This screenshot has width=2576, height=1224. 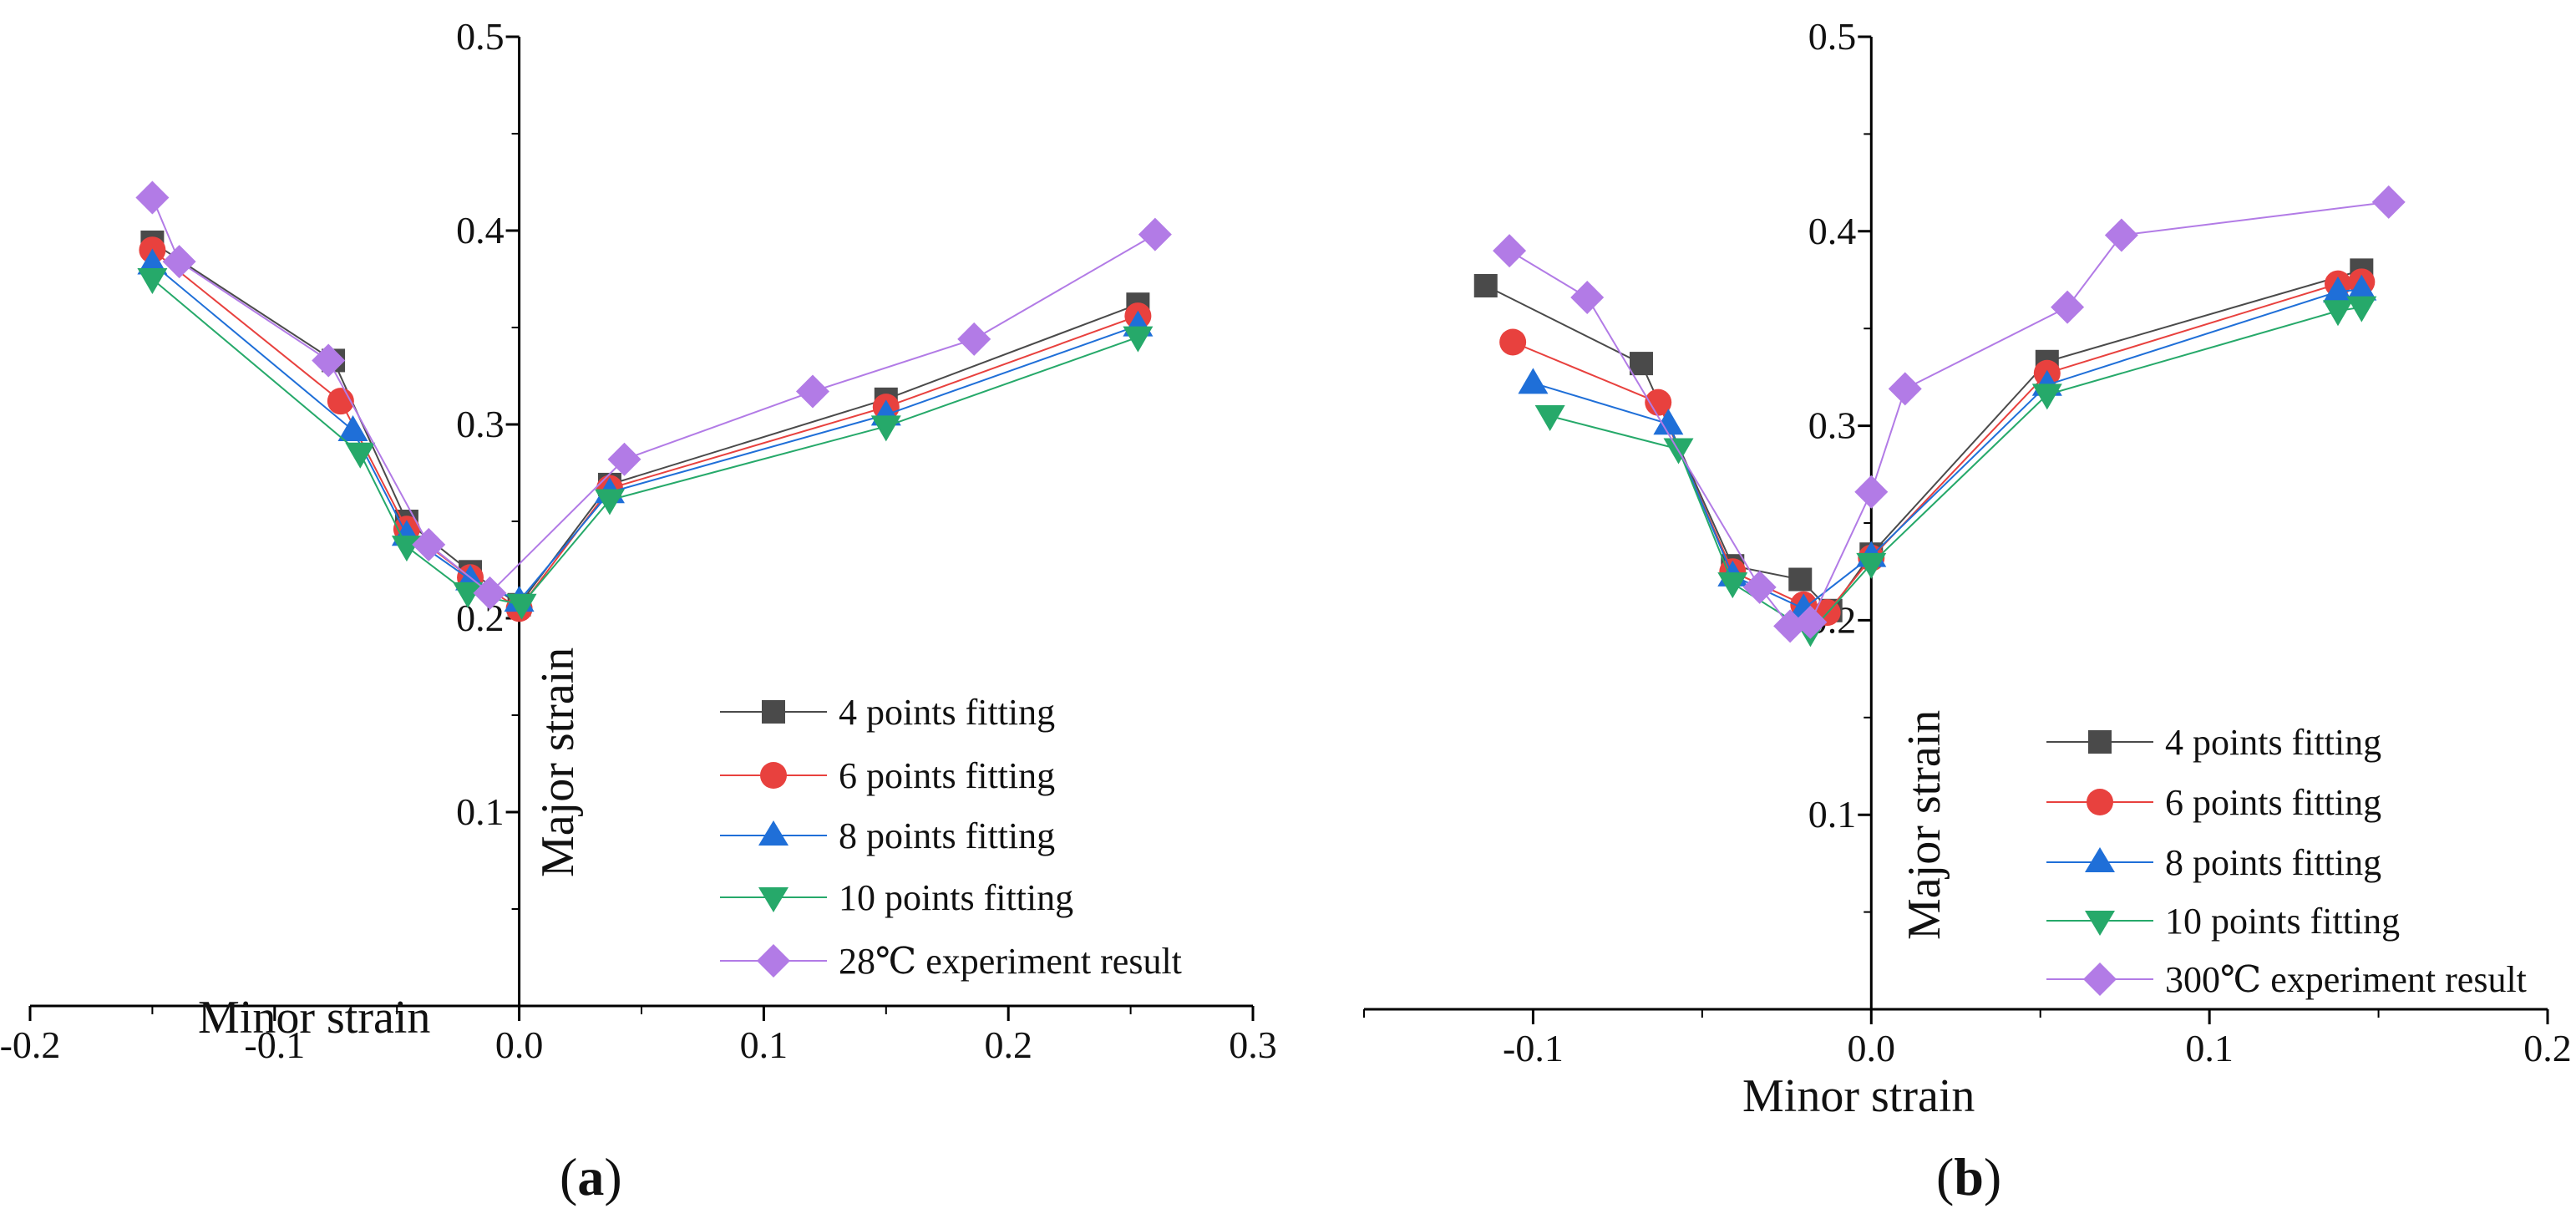 I want to click on x-axis-title-a: Minor strain, so click(x=314, y=1018).